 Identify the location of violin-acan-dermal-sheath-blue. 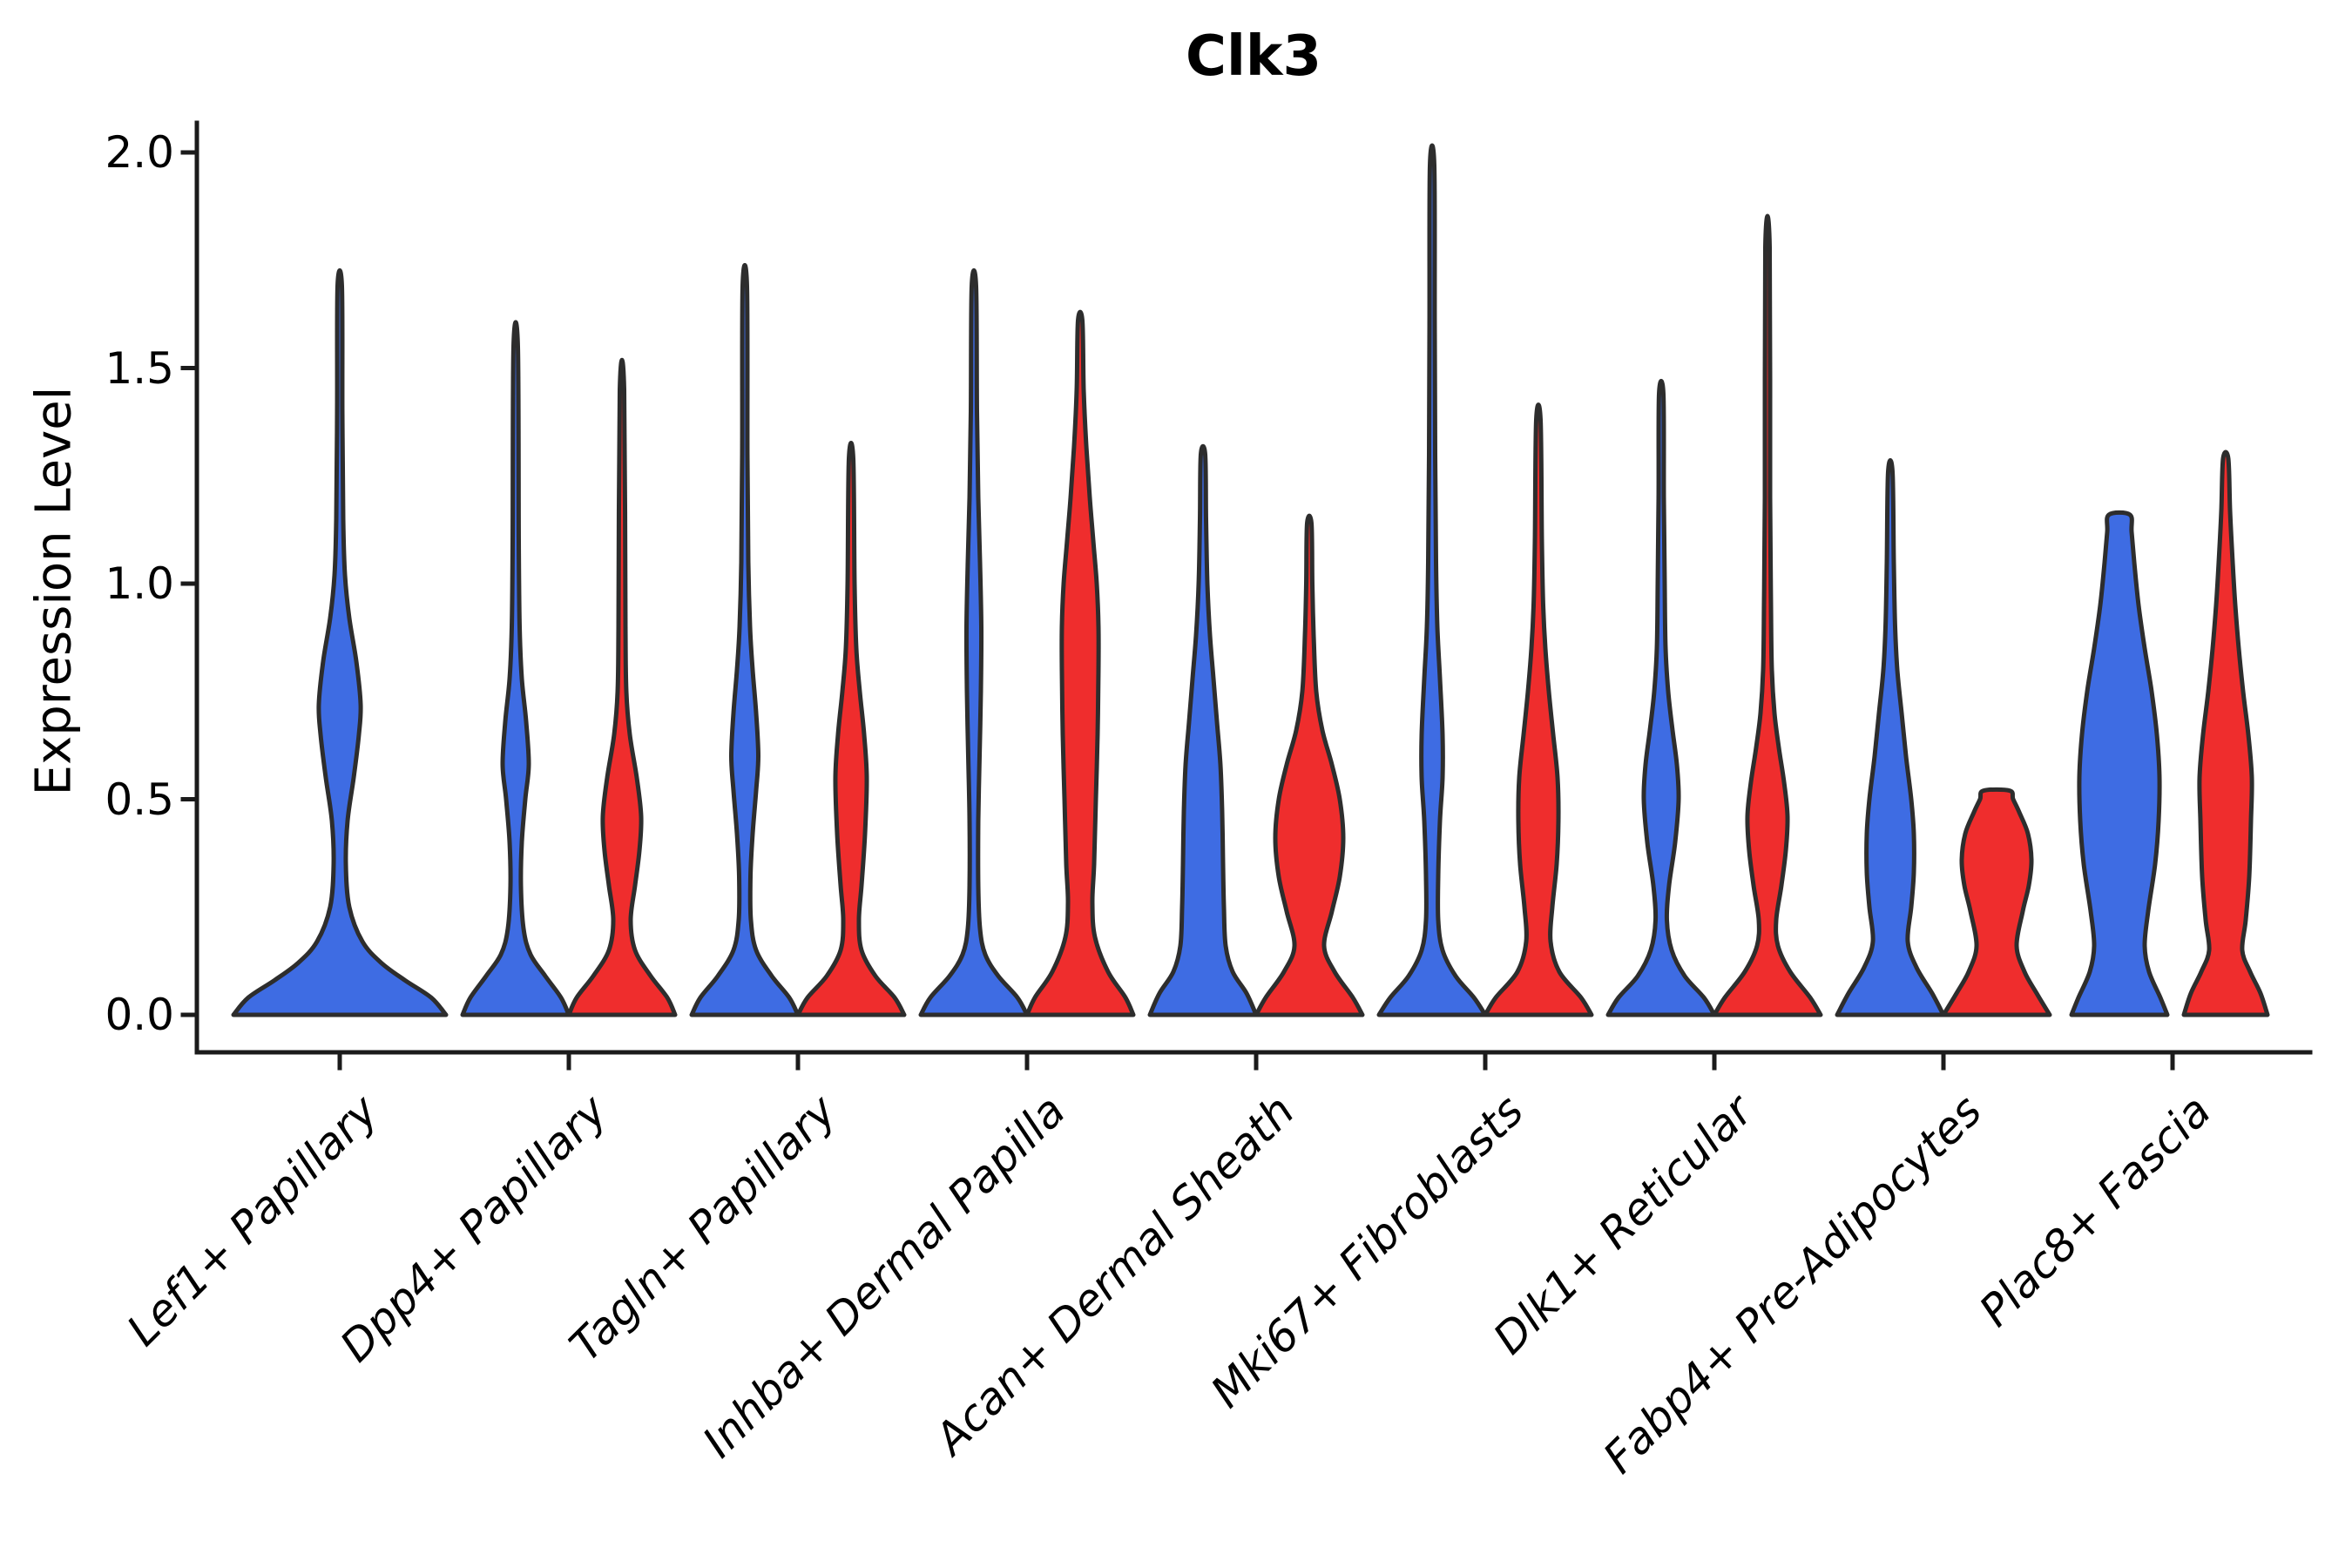
(1203, 730).